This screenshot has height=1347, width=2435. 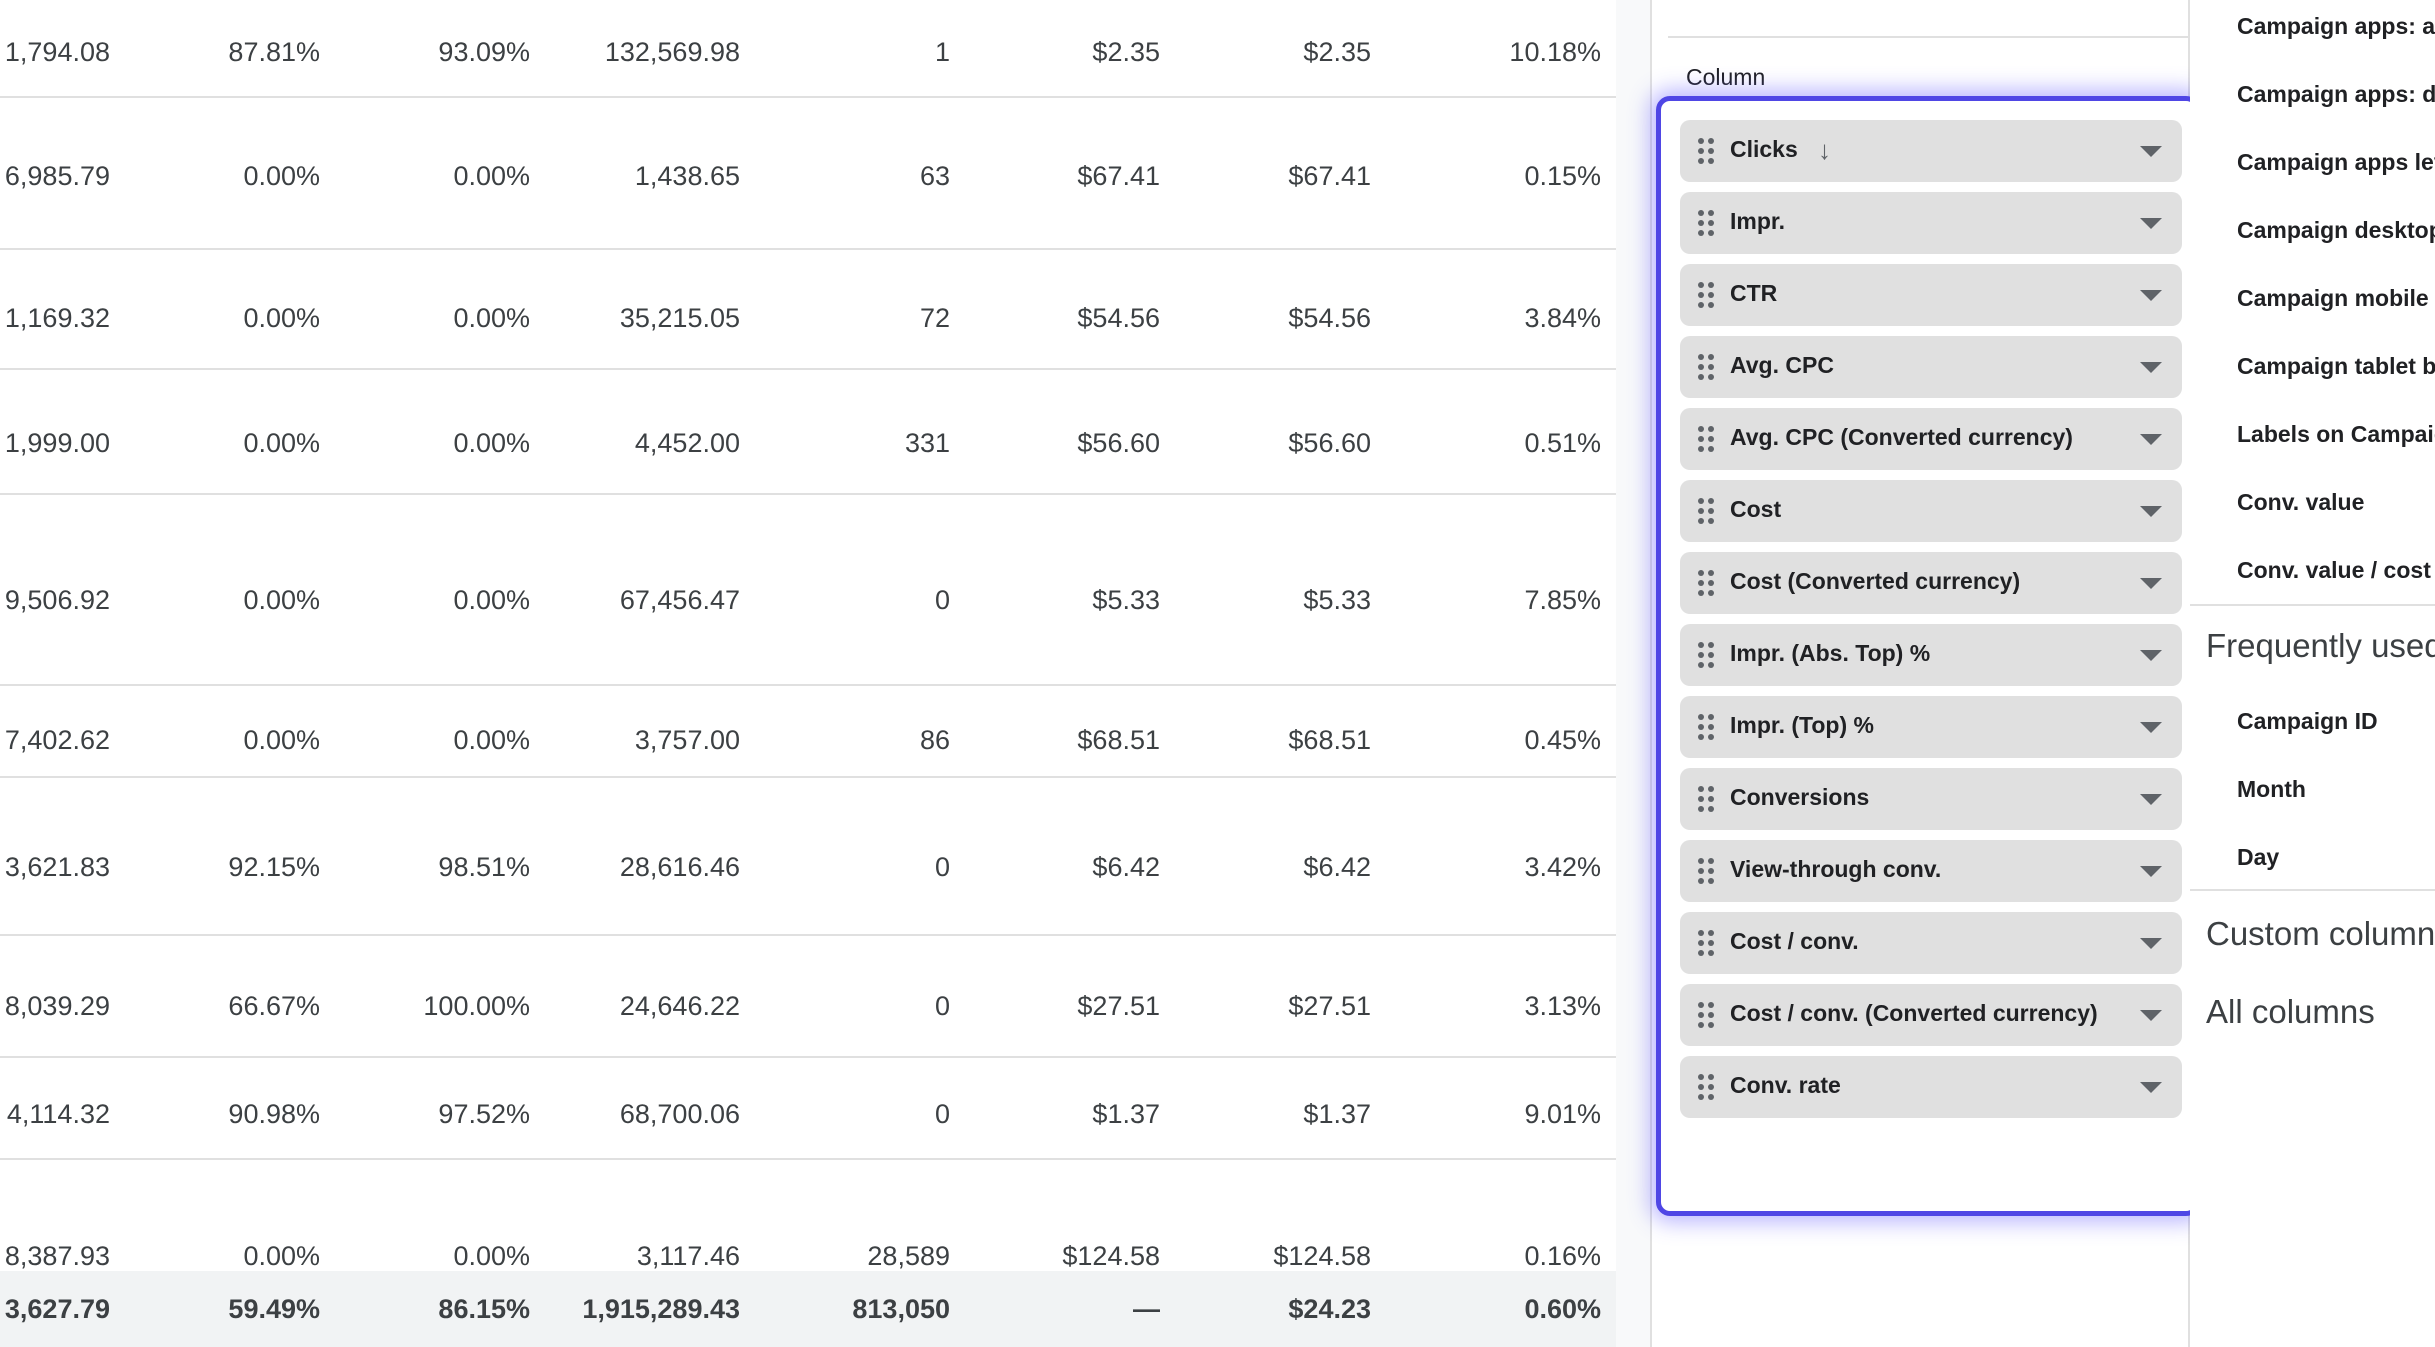 What do you see at coordinates (1726, 77) in the screenshot?
I see `column-section-title: Column` at bounding box center [1726, 77].